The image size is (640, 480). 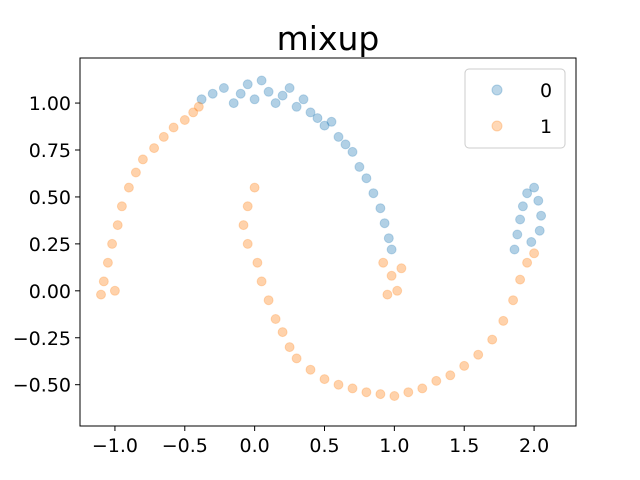 I want to click on legend: 01, so click(x=515, y=108).